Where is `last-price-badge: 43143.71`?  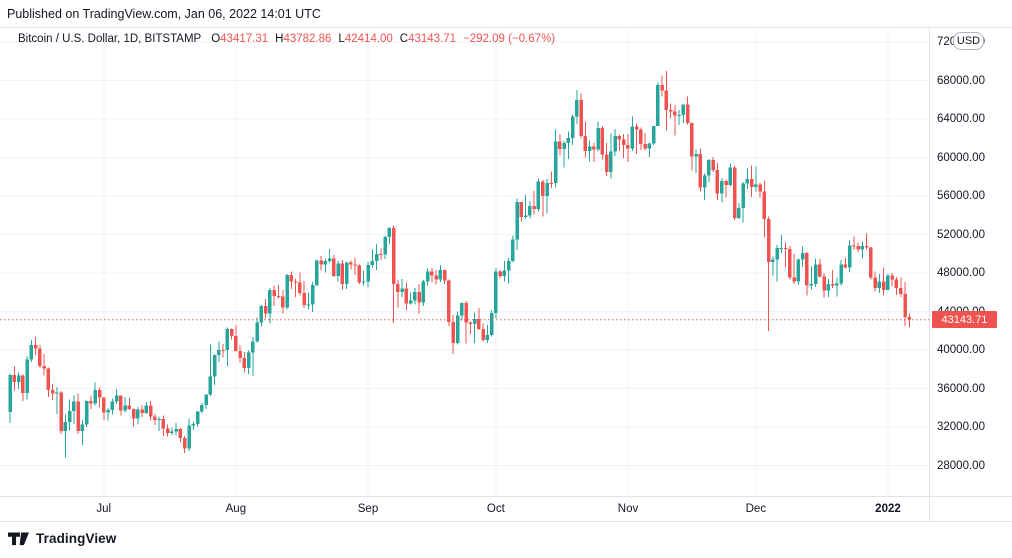
last-price-badge: 43143.71 is located at coordinates (964, 320).